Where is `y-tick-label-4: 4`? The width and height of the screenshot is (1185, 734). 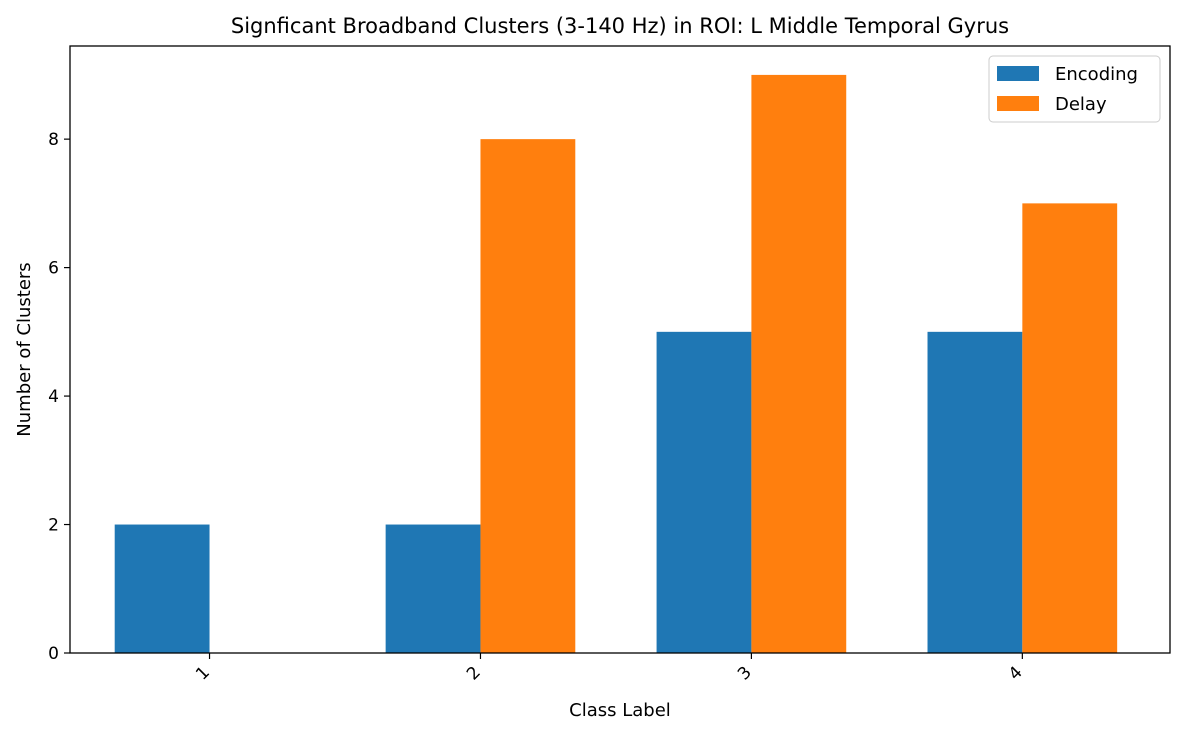 y-tick-label-4: 4 is located at coordinates (53, 397).